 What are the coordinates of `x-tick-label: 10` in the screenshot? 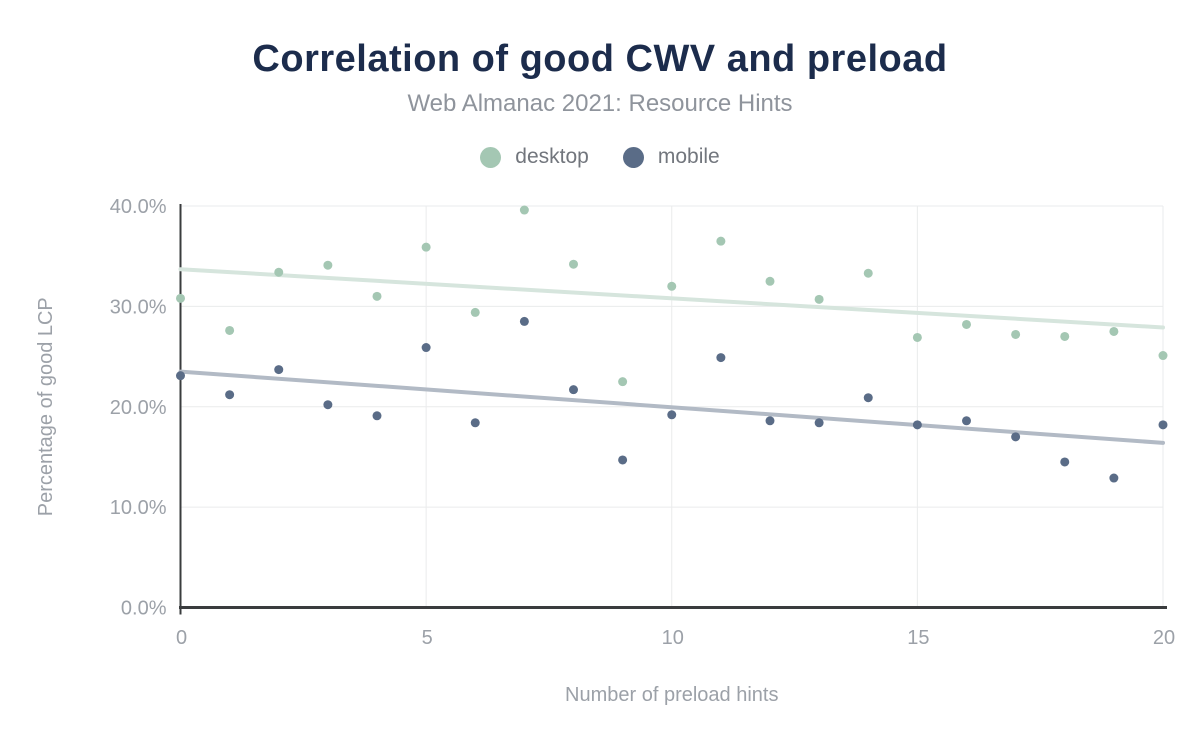 It's located at (673, 638).